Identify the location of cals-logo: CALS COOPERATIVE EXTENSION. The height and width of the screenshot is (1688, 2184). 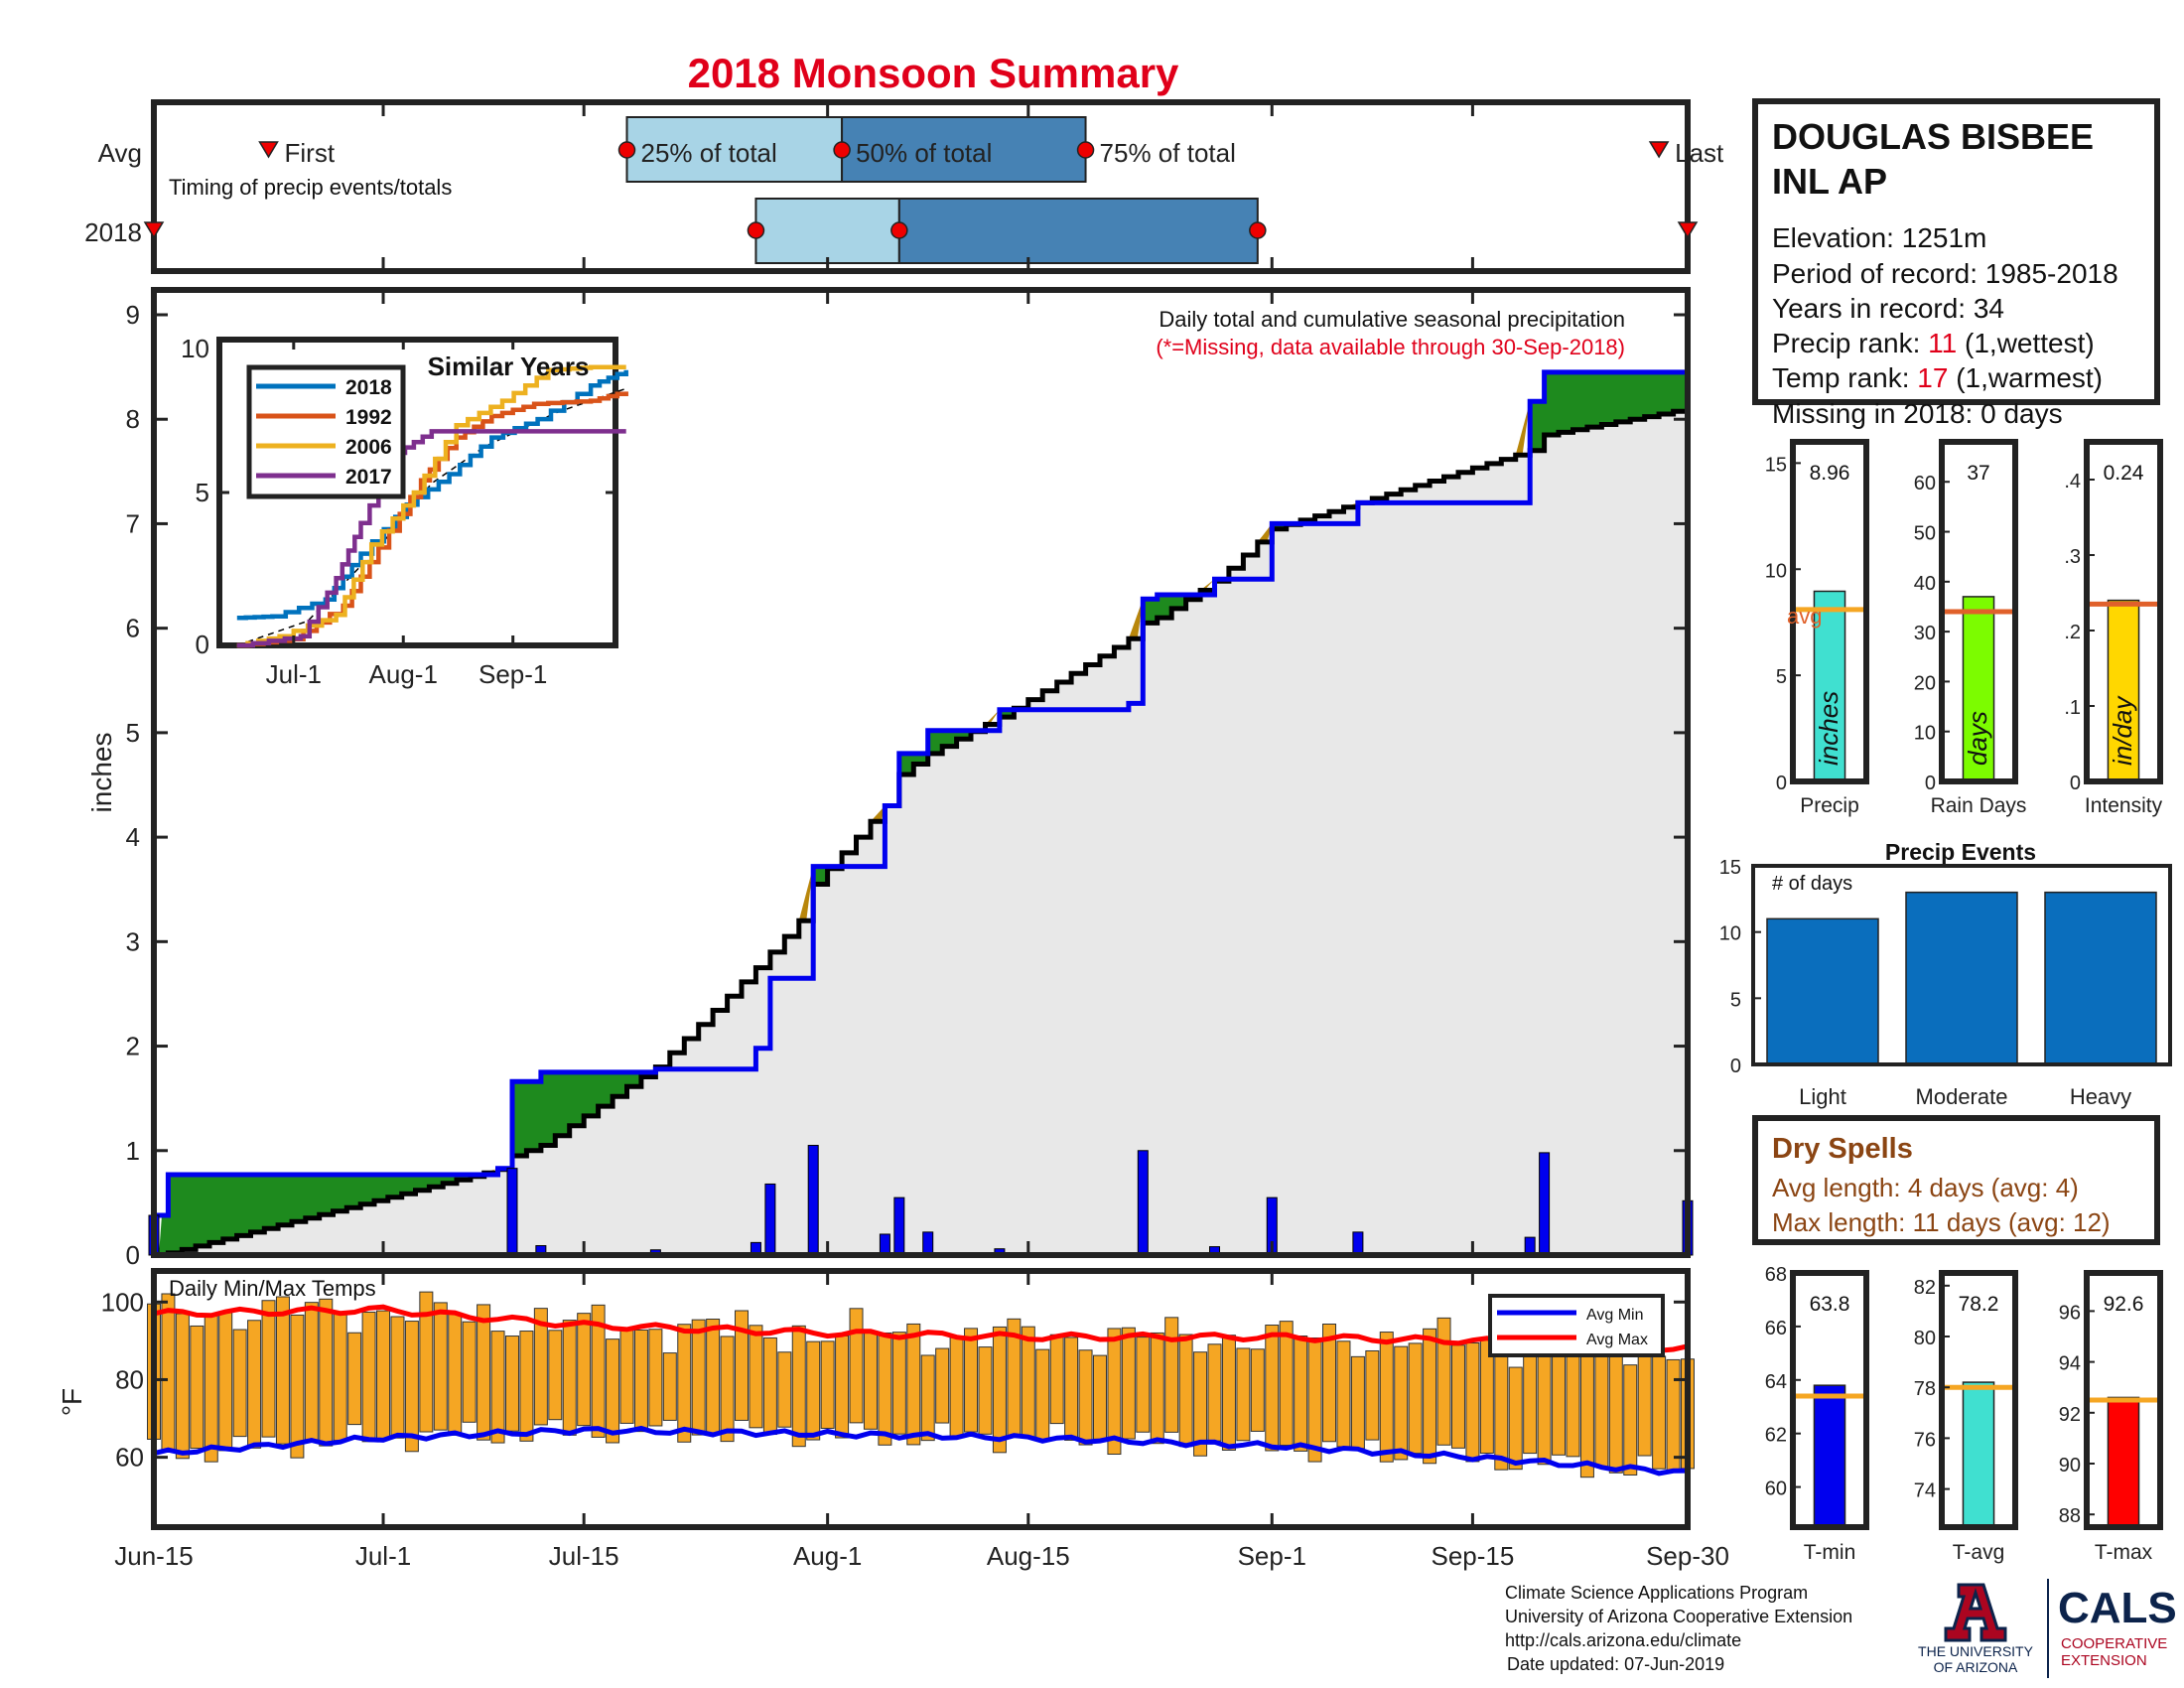
(2117, 1626).